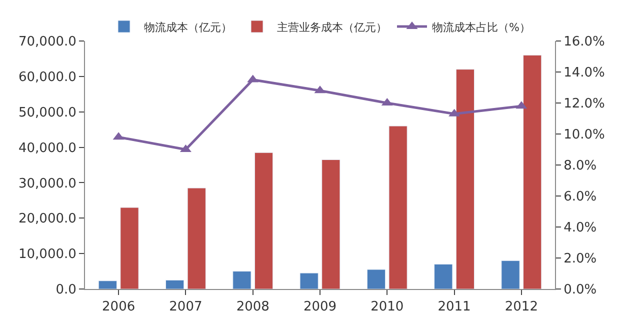  What do you see at coordinates (47, 77) in the screenshot?
I see `y-tick-label: 60,000.0` at bounding box center [47, 77].